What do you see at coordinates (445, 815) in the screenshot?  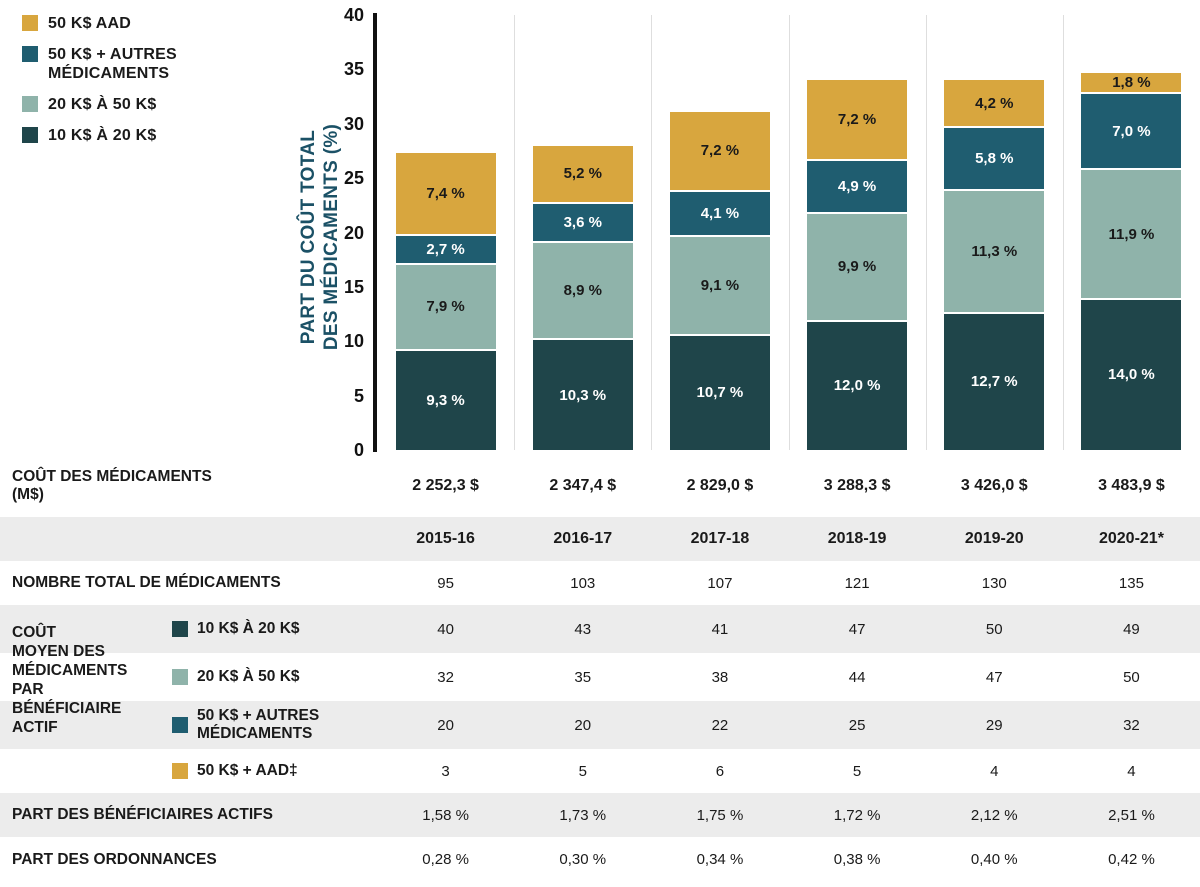 I see `table-cell: 1,58 %` at bounding box center [445, 815].